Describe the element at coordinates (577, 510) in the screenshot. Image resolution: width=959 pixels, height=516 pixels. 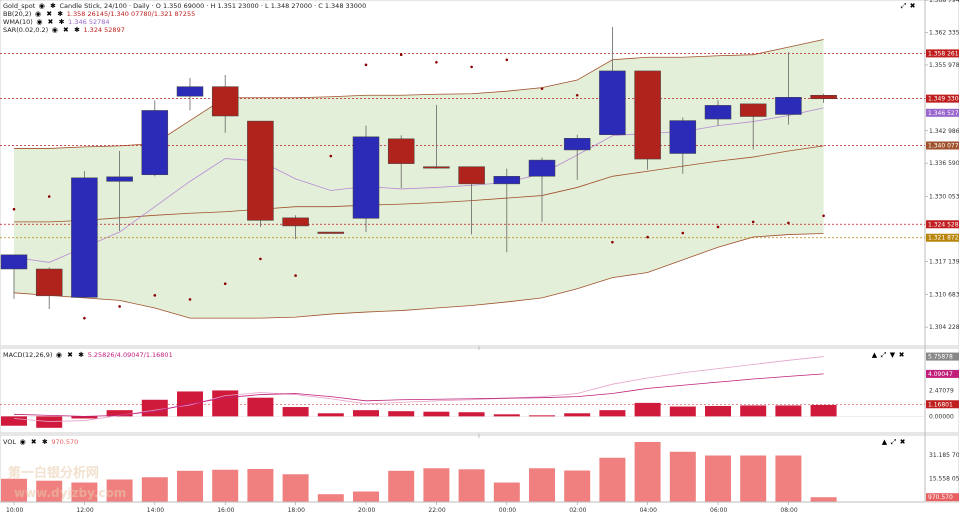
I see `time-tick-label: 02:00` at that location.